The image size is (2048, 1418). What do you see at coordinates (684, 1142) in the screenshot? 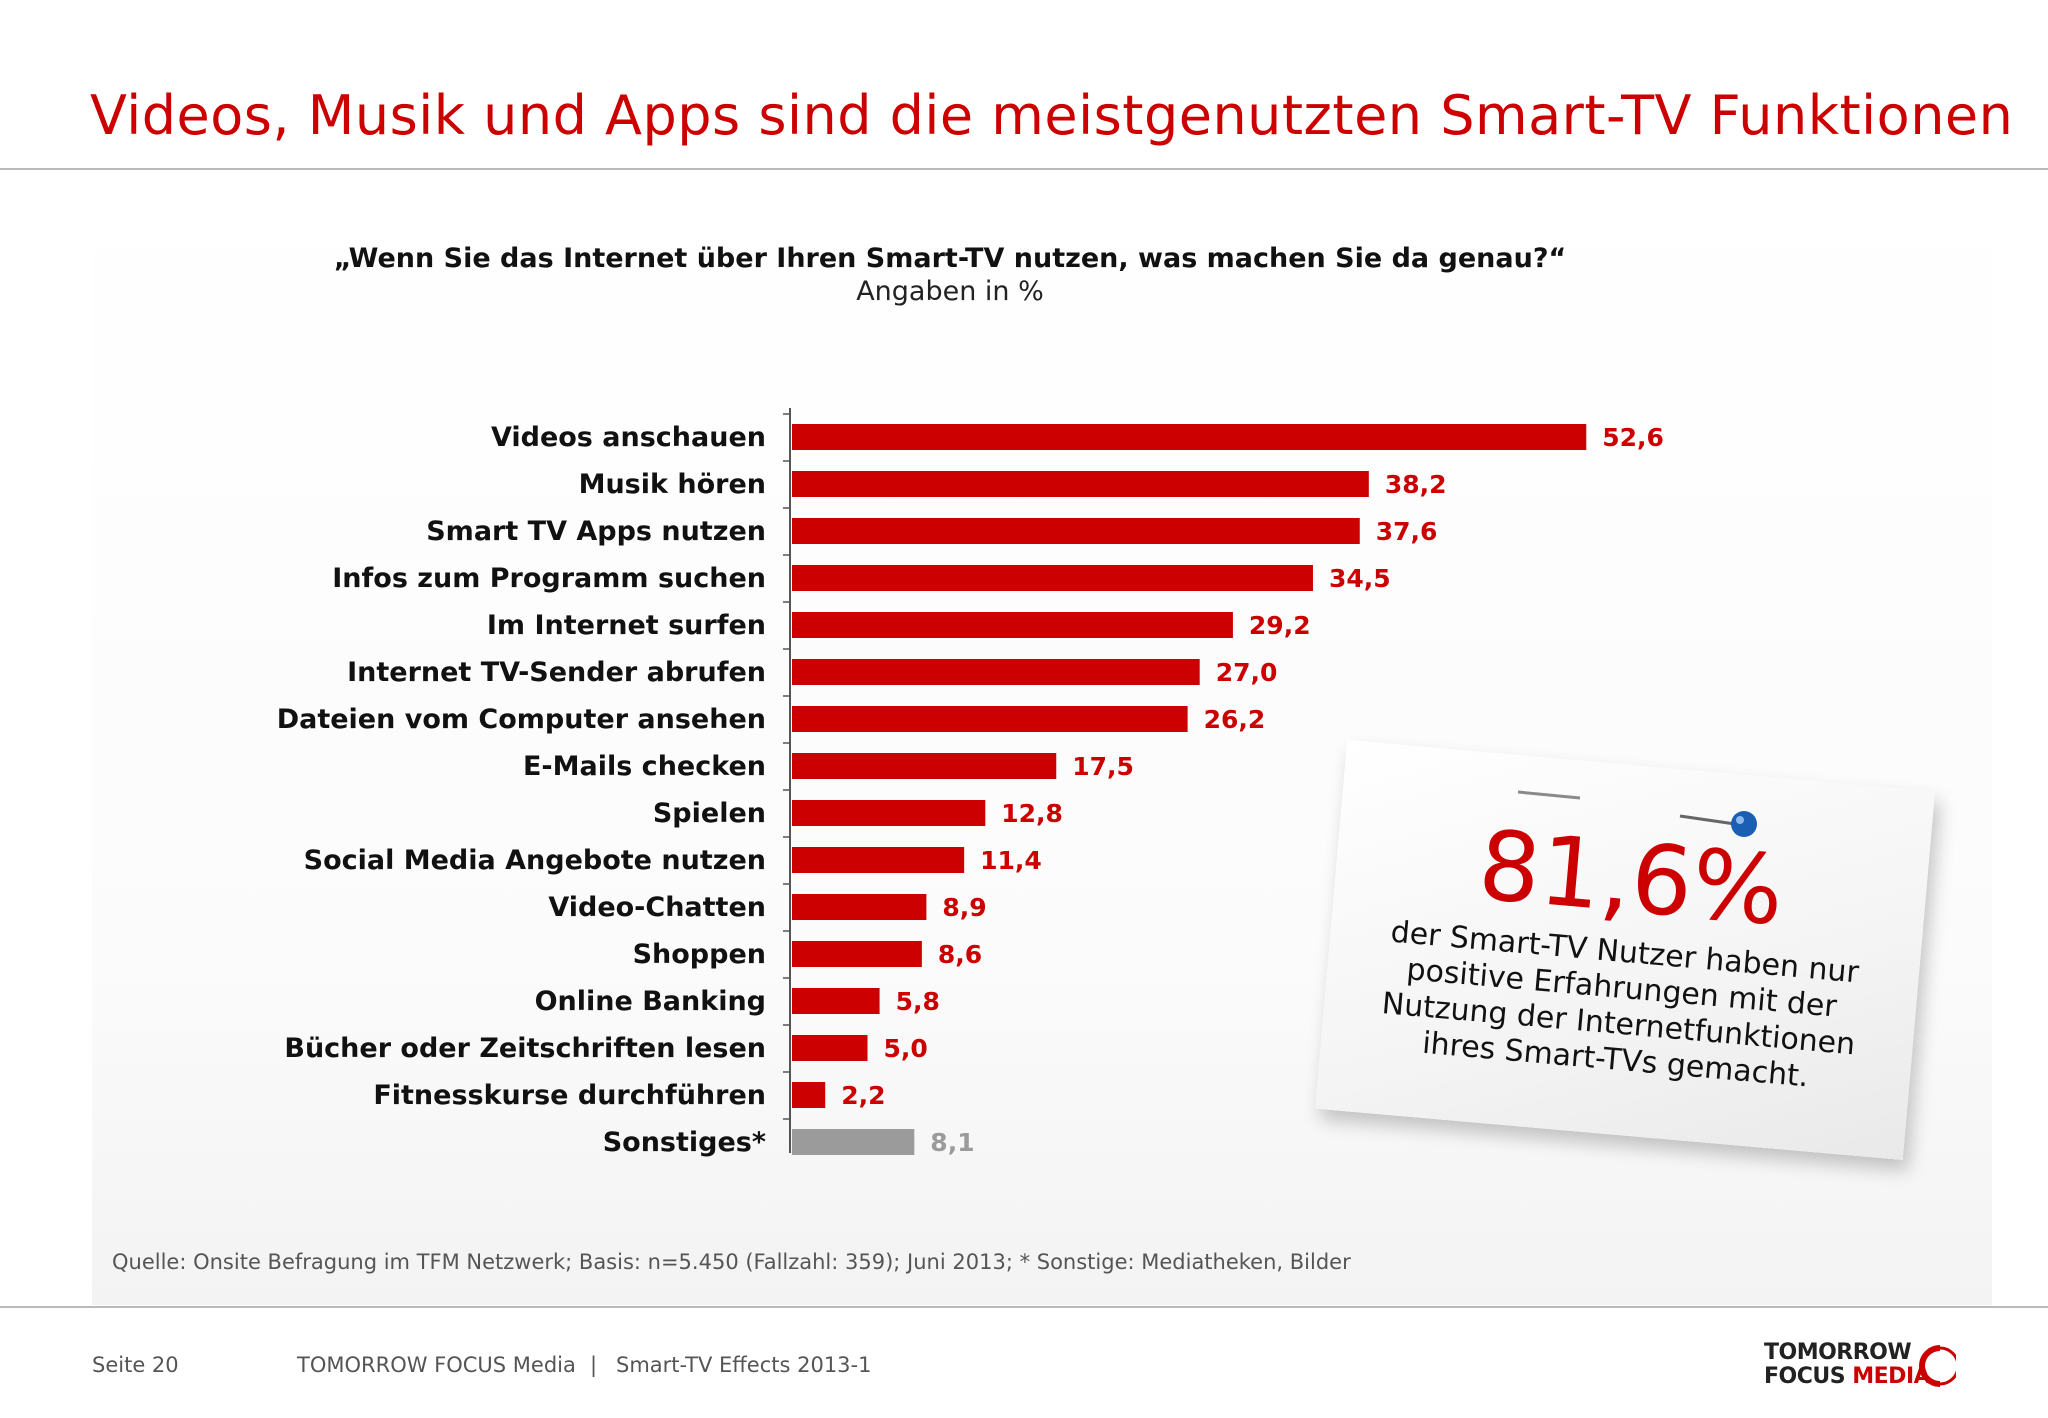
I see `category-label: Sonstiges*` at bounding box center [684, 1142].